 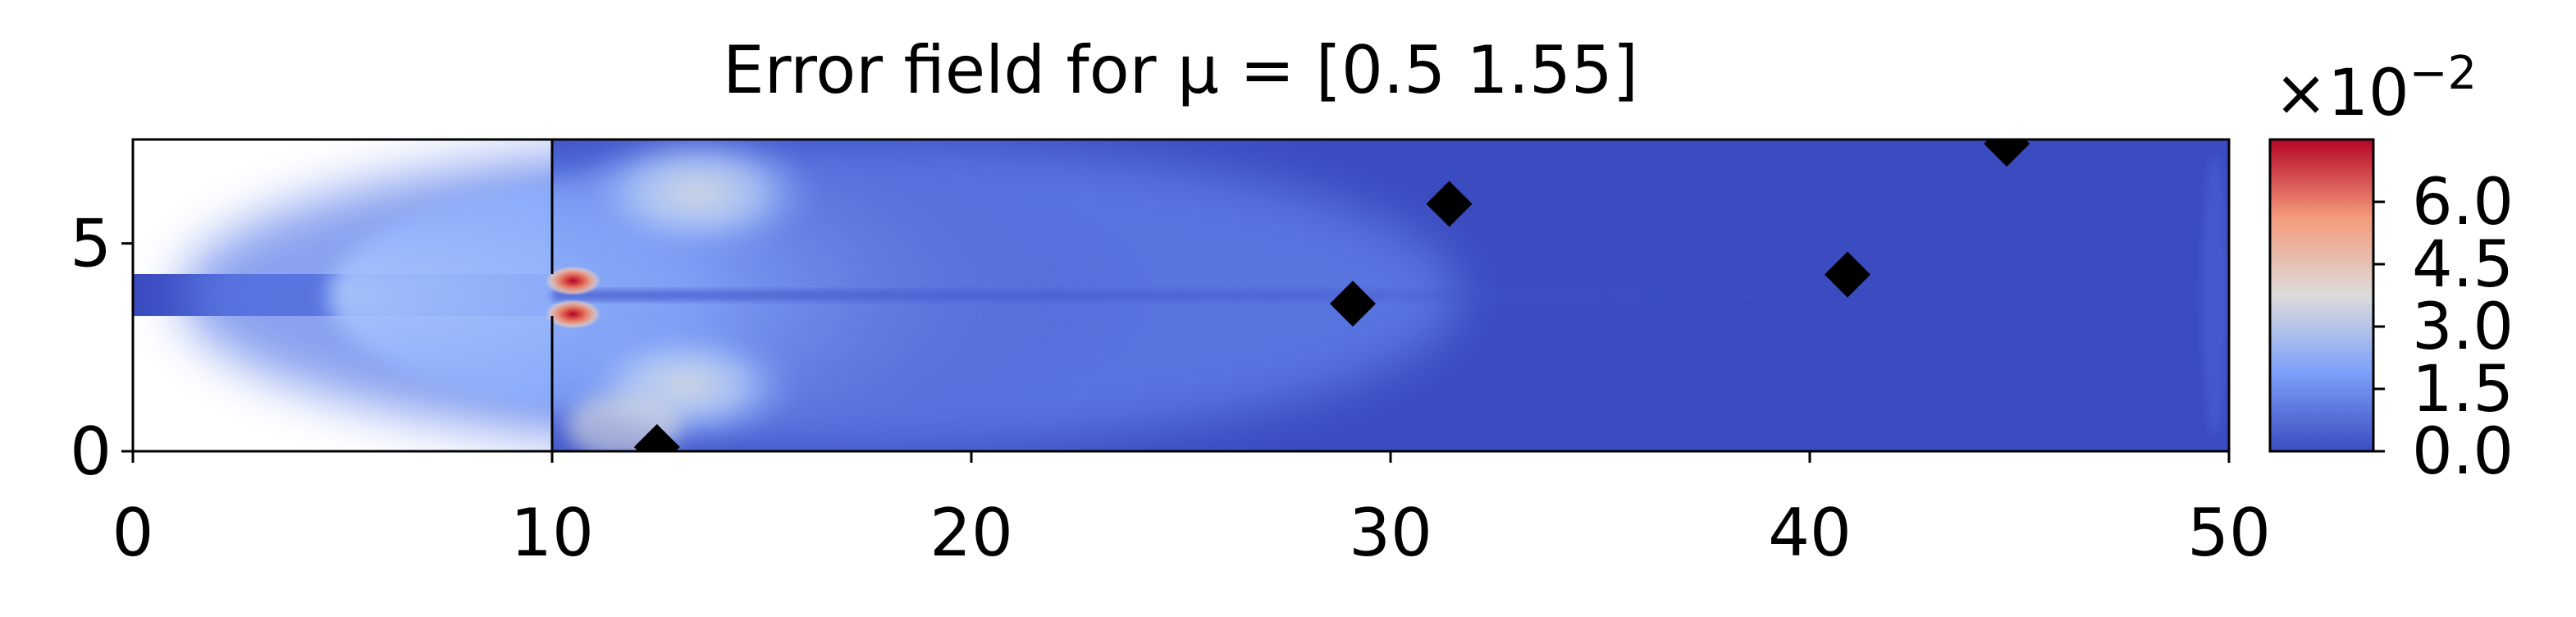 What do you see at coordinates (102, 348) in the screenshot?
I see `y-axis-ticks: 05` at bounding box center [102, 348].